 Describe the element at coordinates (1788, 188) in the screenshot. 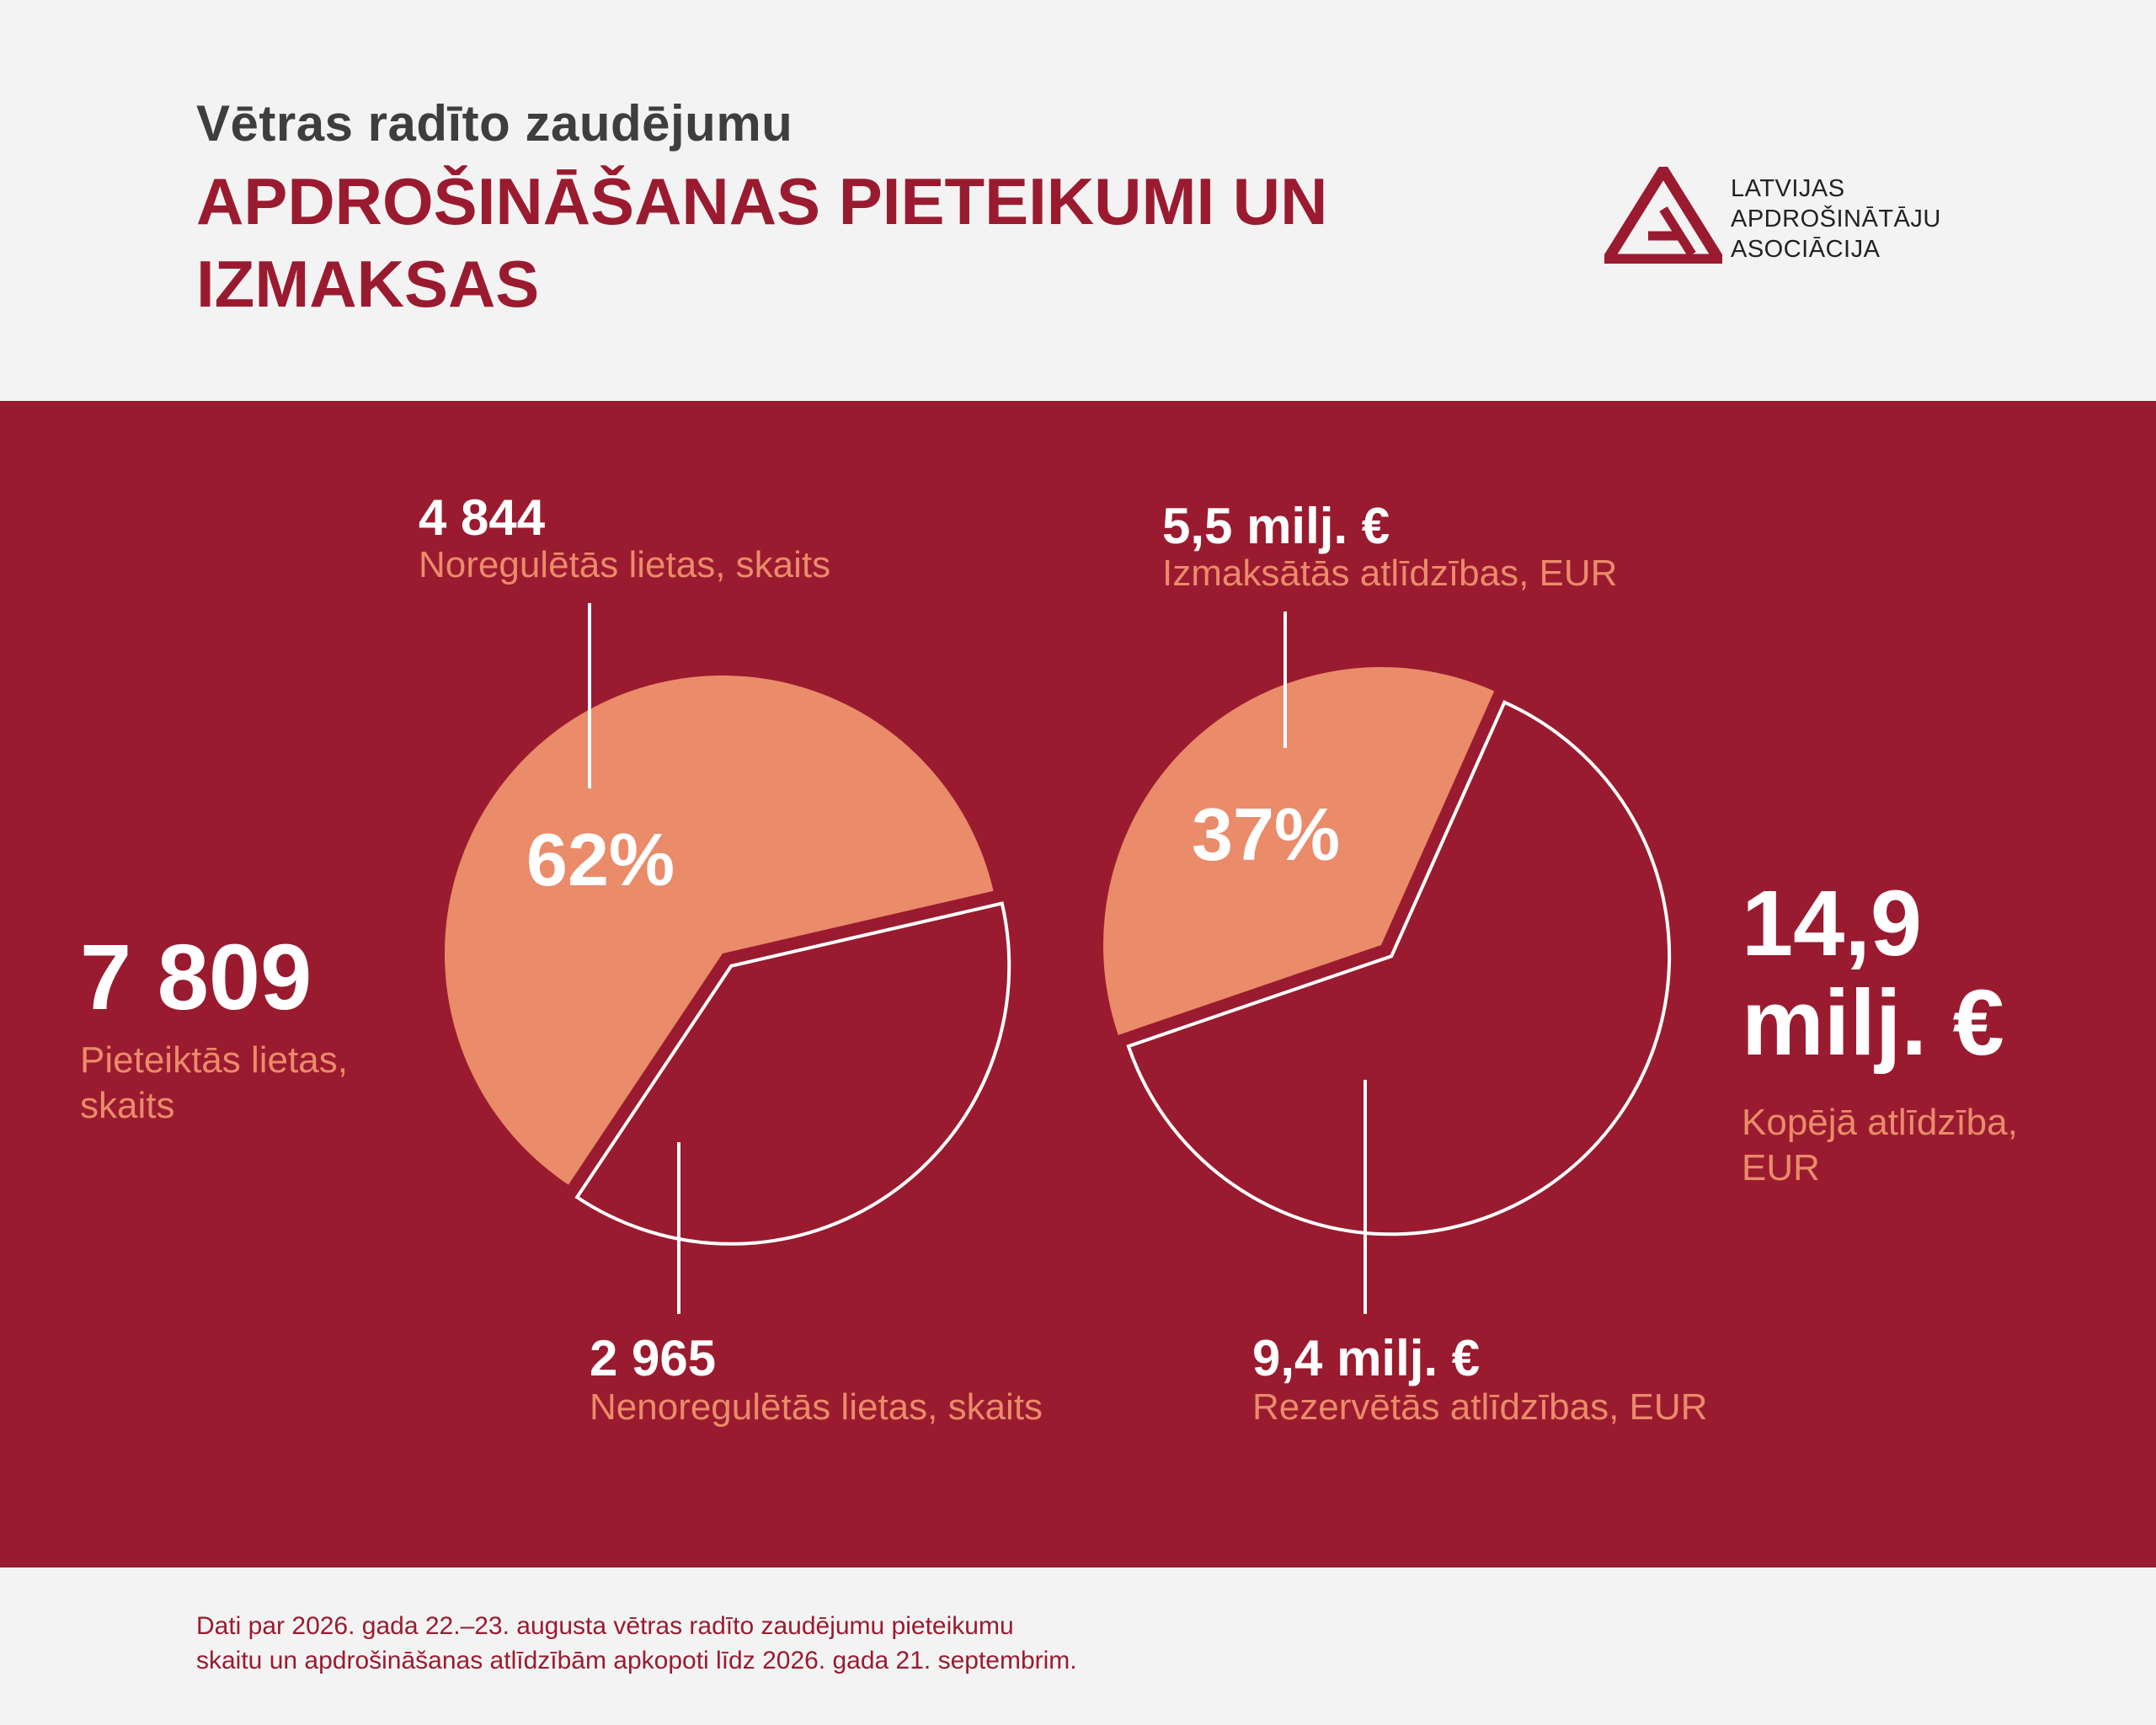

I see `logo-line-1: LATVIJAS` at that location.